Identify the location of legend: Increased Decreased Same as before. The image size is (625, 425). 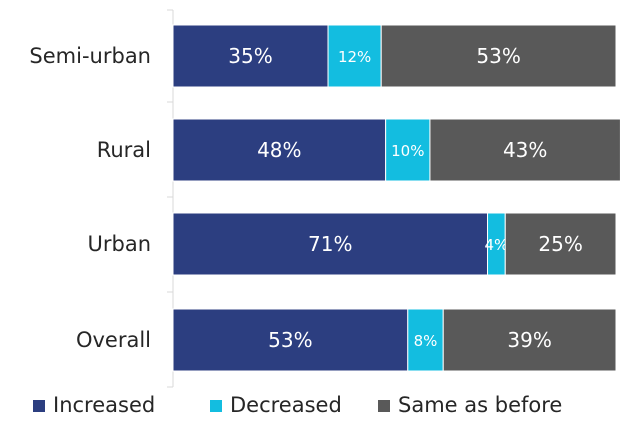
(297, 405).